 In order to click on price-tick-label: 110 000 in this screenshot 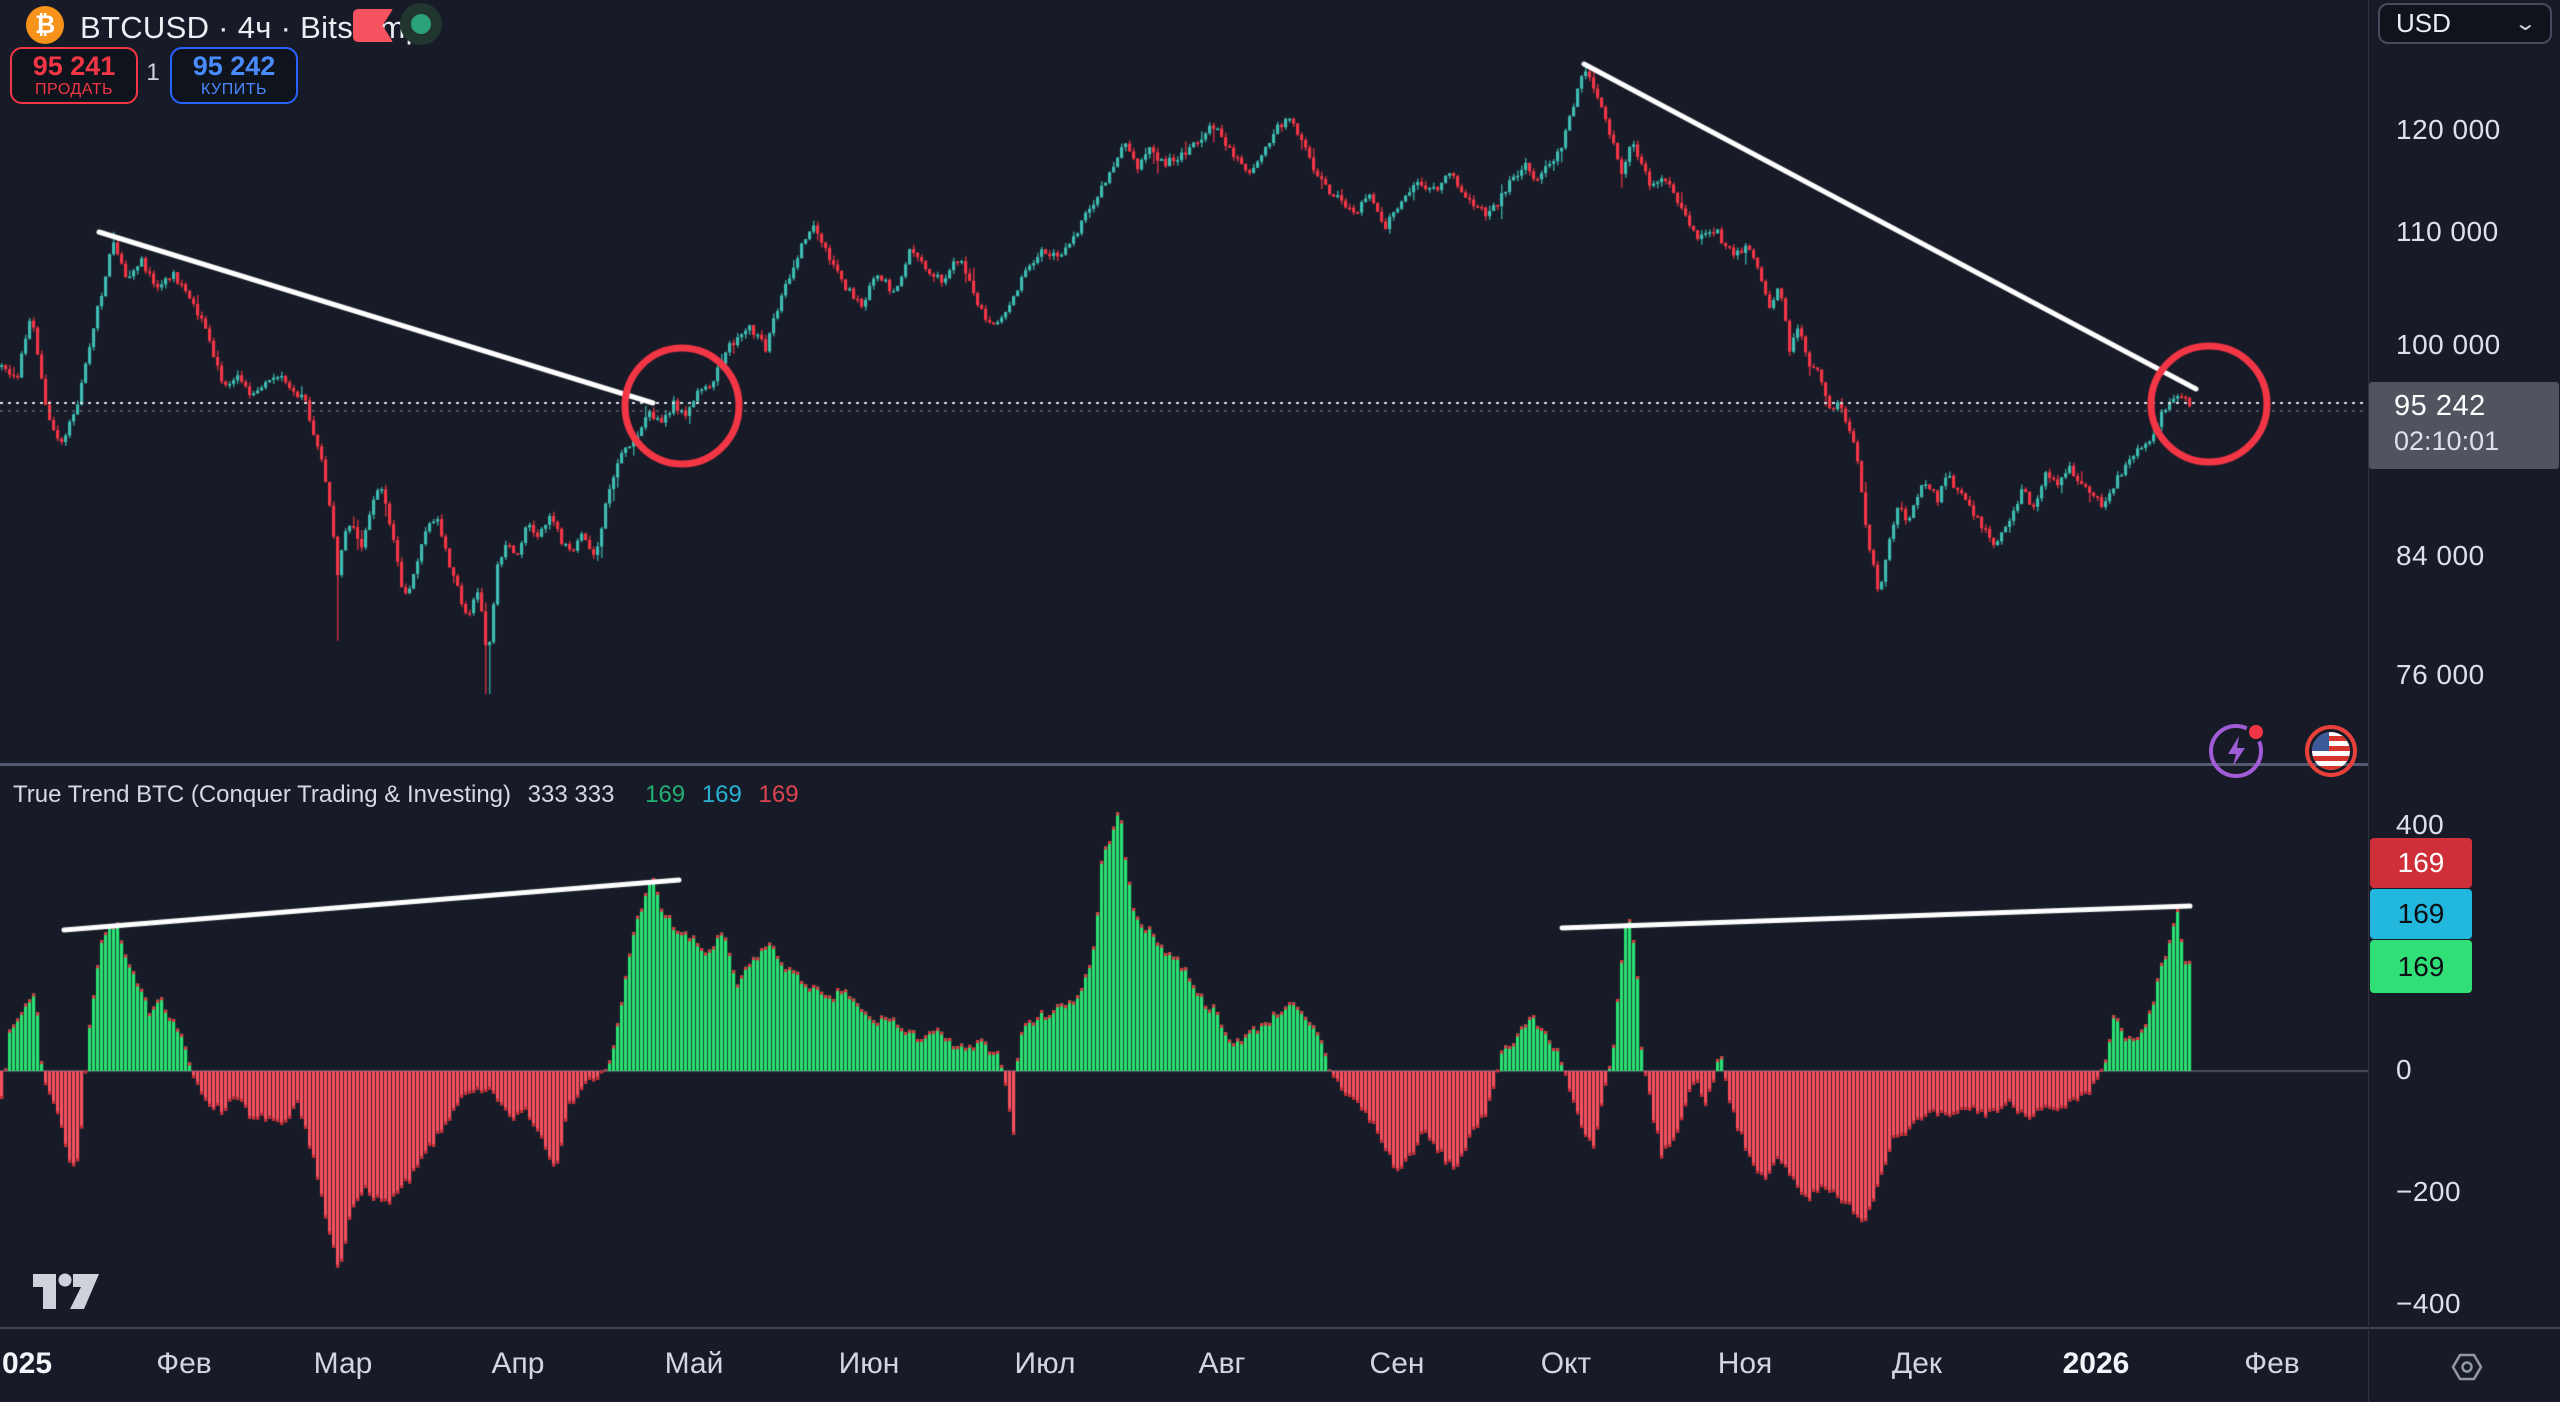, I will do `click(2447, 231)`.